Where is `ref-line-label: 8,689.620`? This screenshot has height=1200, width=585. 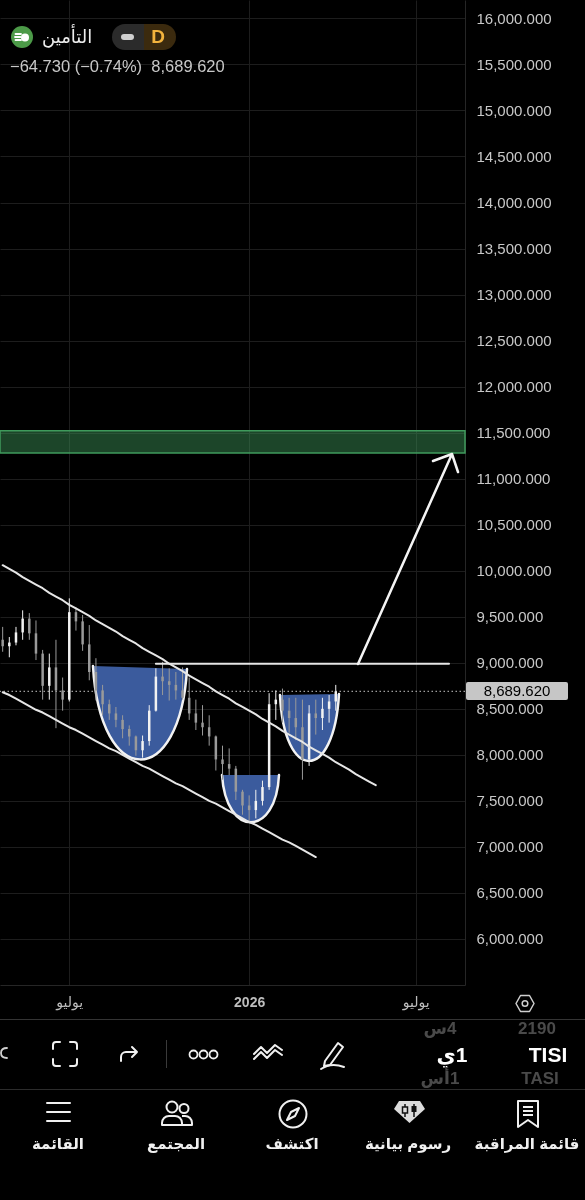
ref-line-label: 8,689.620 is located at coordinates (517, 691).